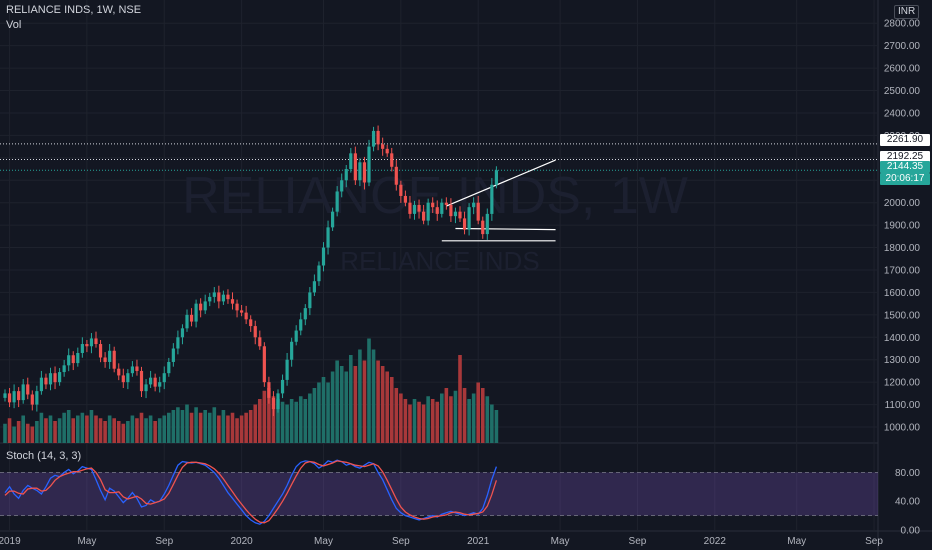  I want to click on price-tick-label: 1800.00, so click(902, 248).